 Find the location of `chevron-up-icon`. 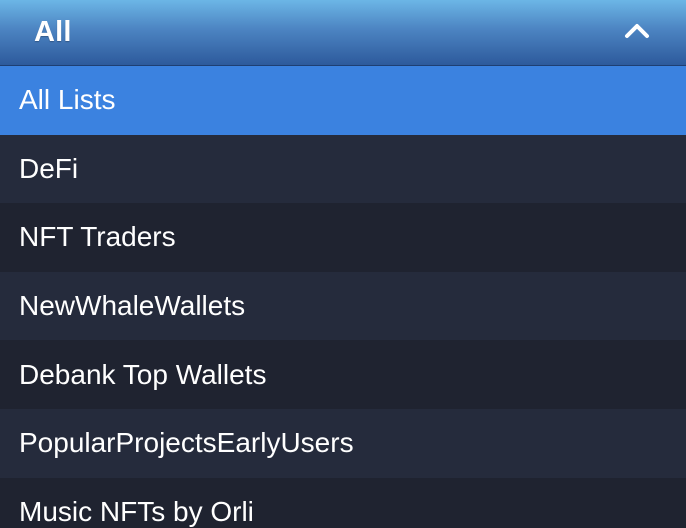

chevron-up-icon is located at coordinates (637, 31).